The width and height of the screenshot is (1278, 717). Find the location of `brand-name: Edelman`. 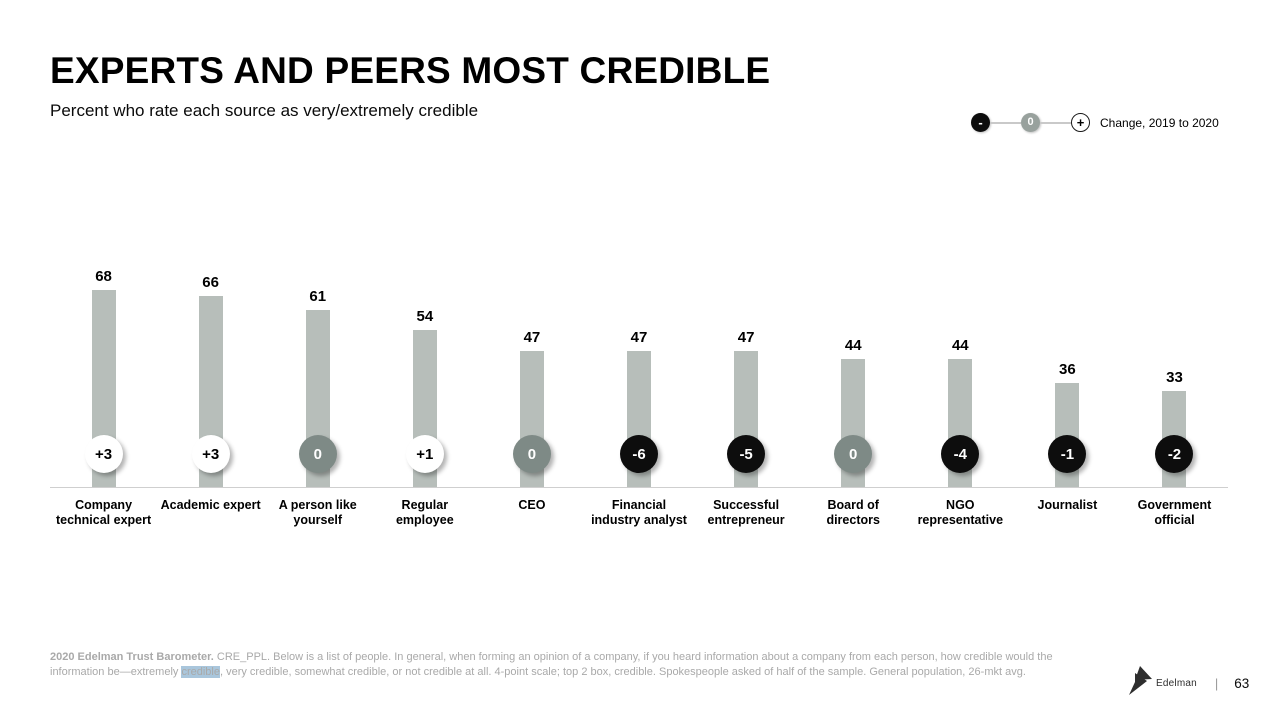

brand-name: Edelman is located at coordinates (1176, 683).